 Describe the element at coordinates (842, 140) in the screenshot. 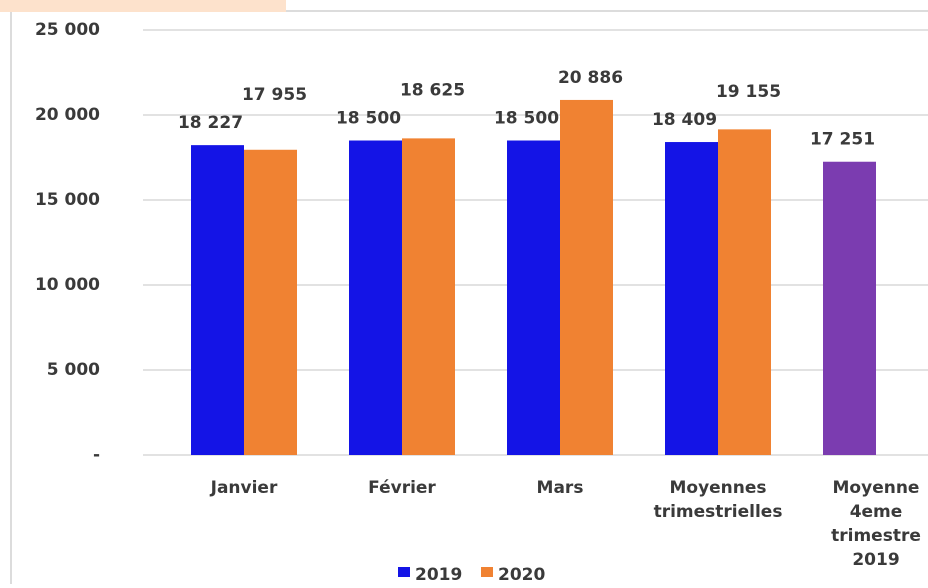

I see `value-label: 17 251` at that location.